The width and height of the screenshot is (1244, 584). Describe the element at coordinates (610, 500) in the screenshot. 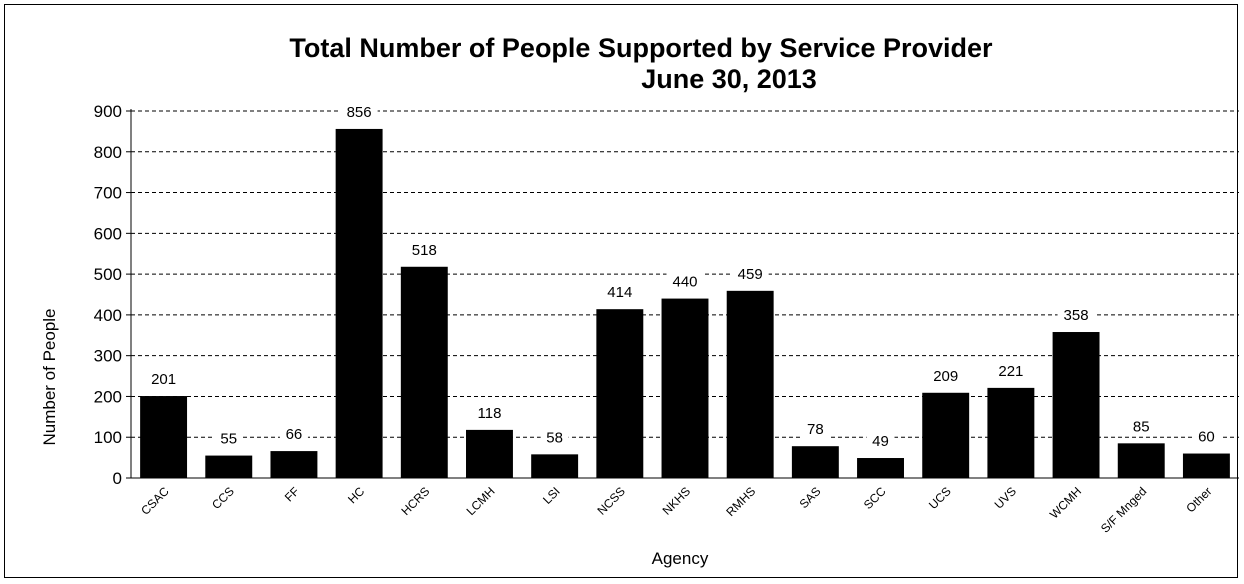

I see `x-tick-label: NCSS` at that location.